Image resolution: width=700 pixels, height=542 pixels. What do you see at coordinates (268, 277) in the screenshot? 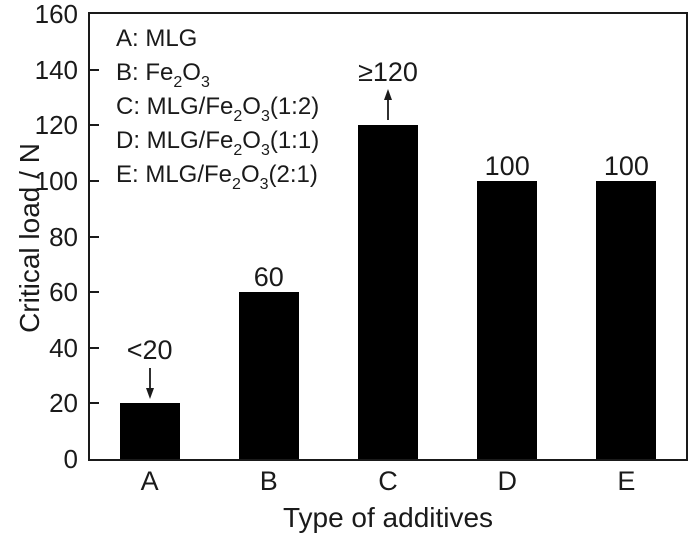
I see `bar-value-label-B: 60` at bounding box center [268, 277].